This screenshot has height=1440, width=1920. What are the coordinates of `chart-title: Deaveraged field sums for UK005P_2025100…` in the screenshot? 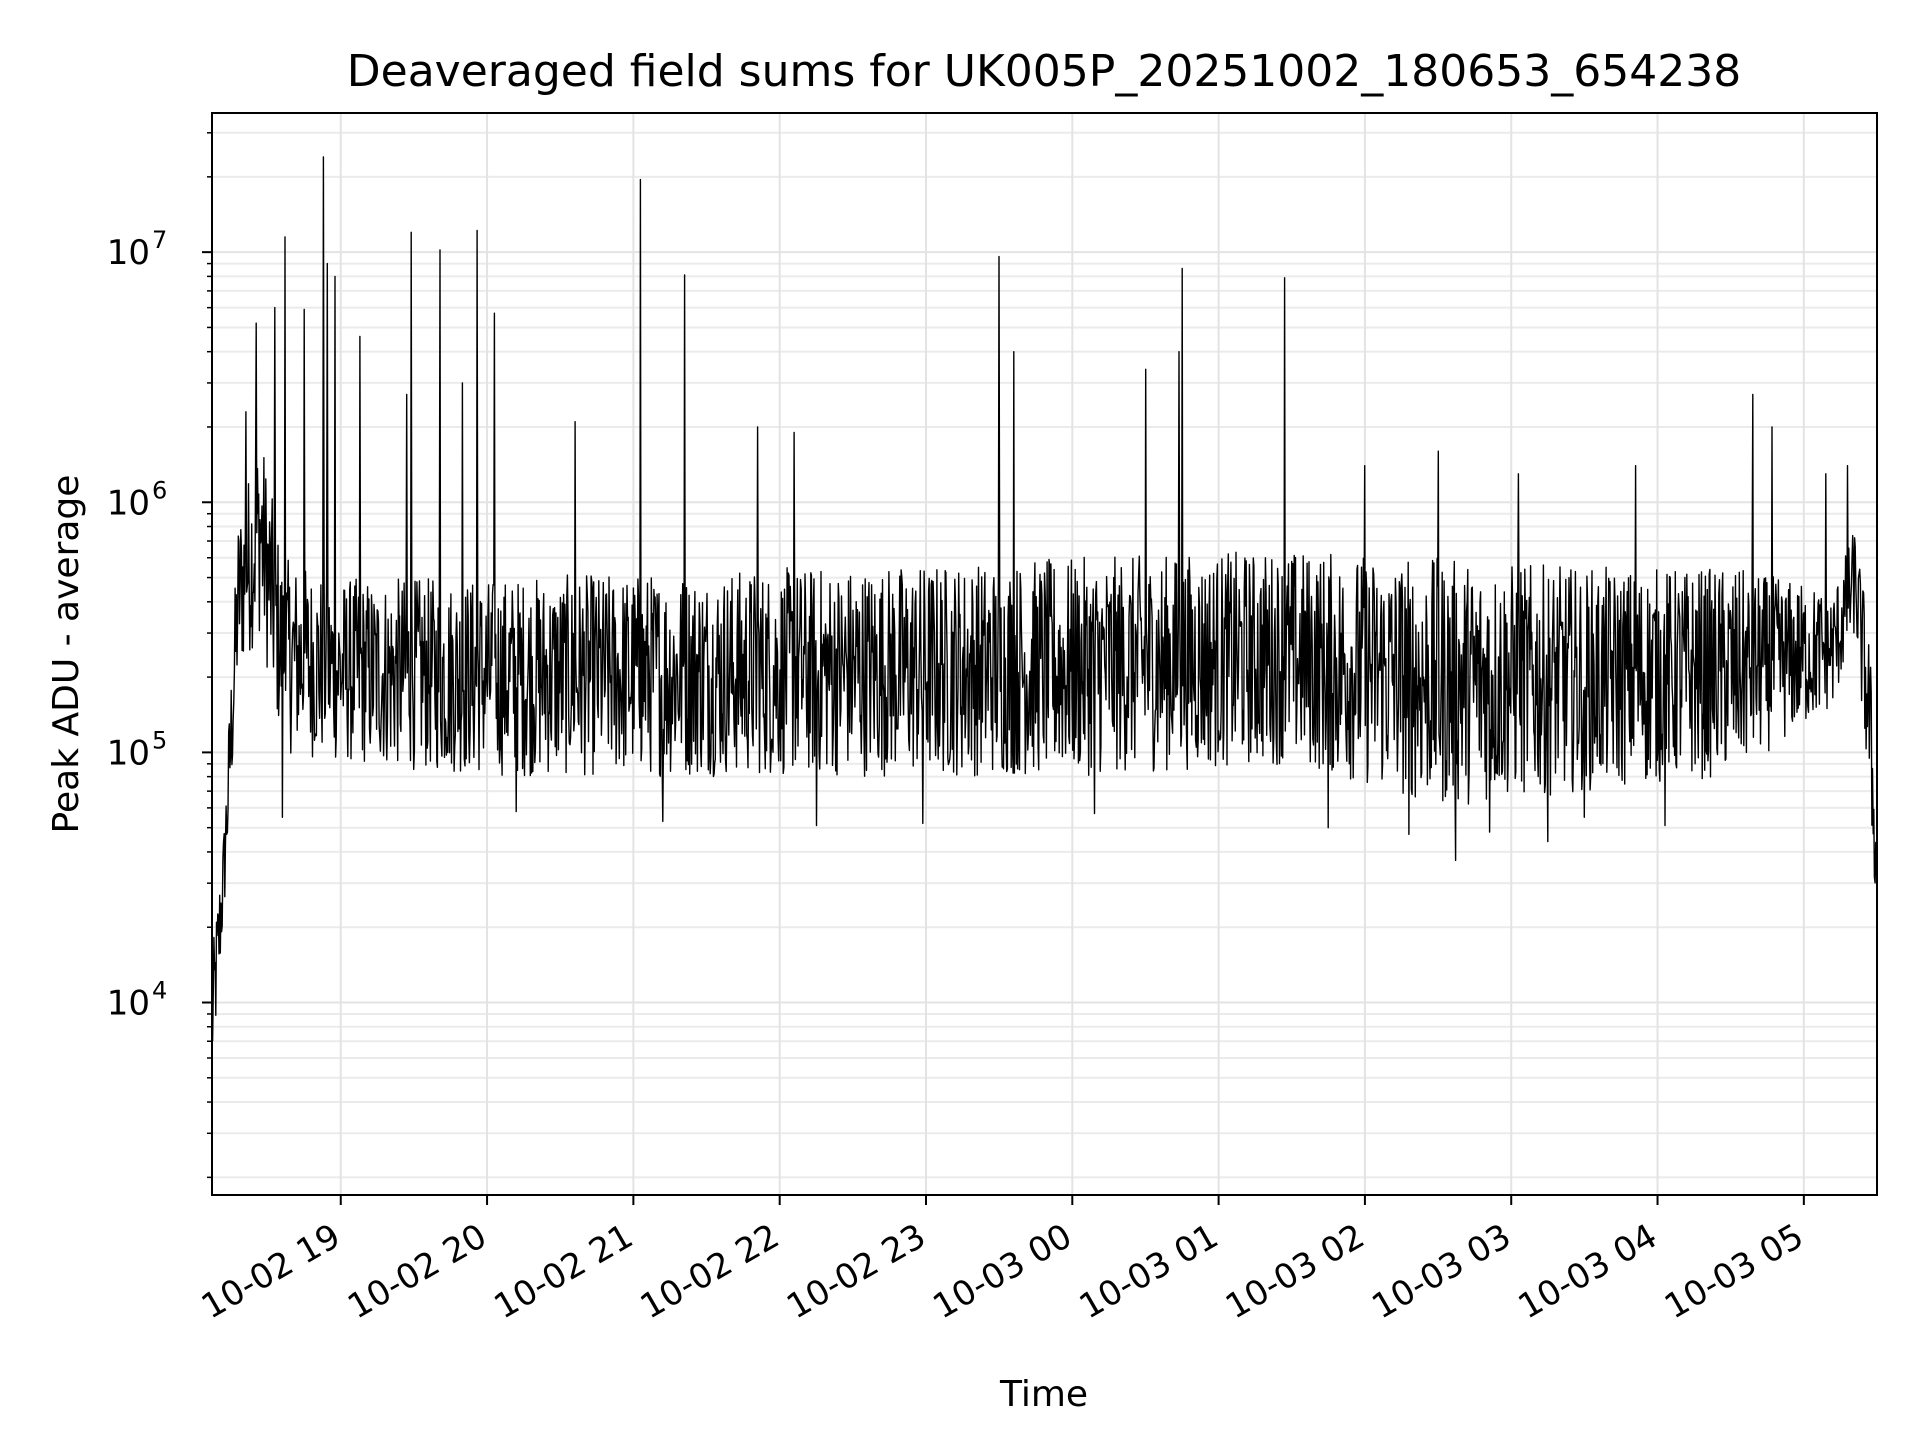 It's located at (1044, 71).